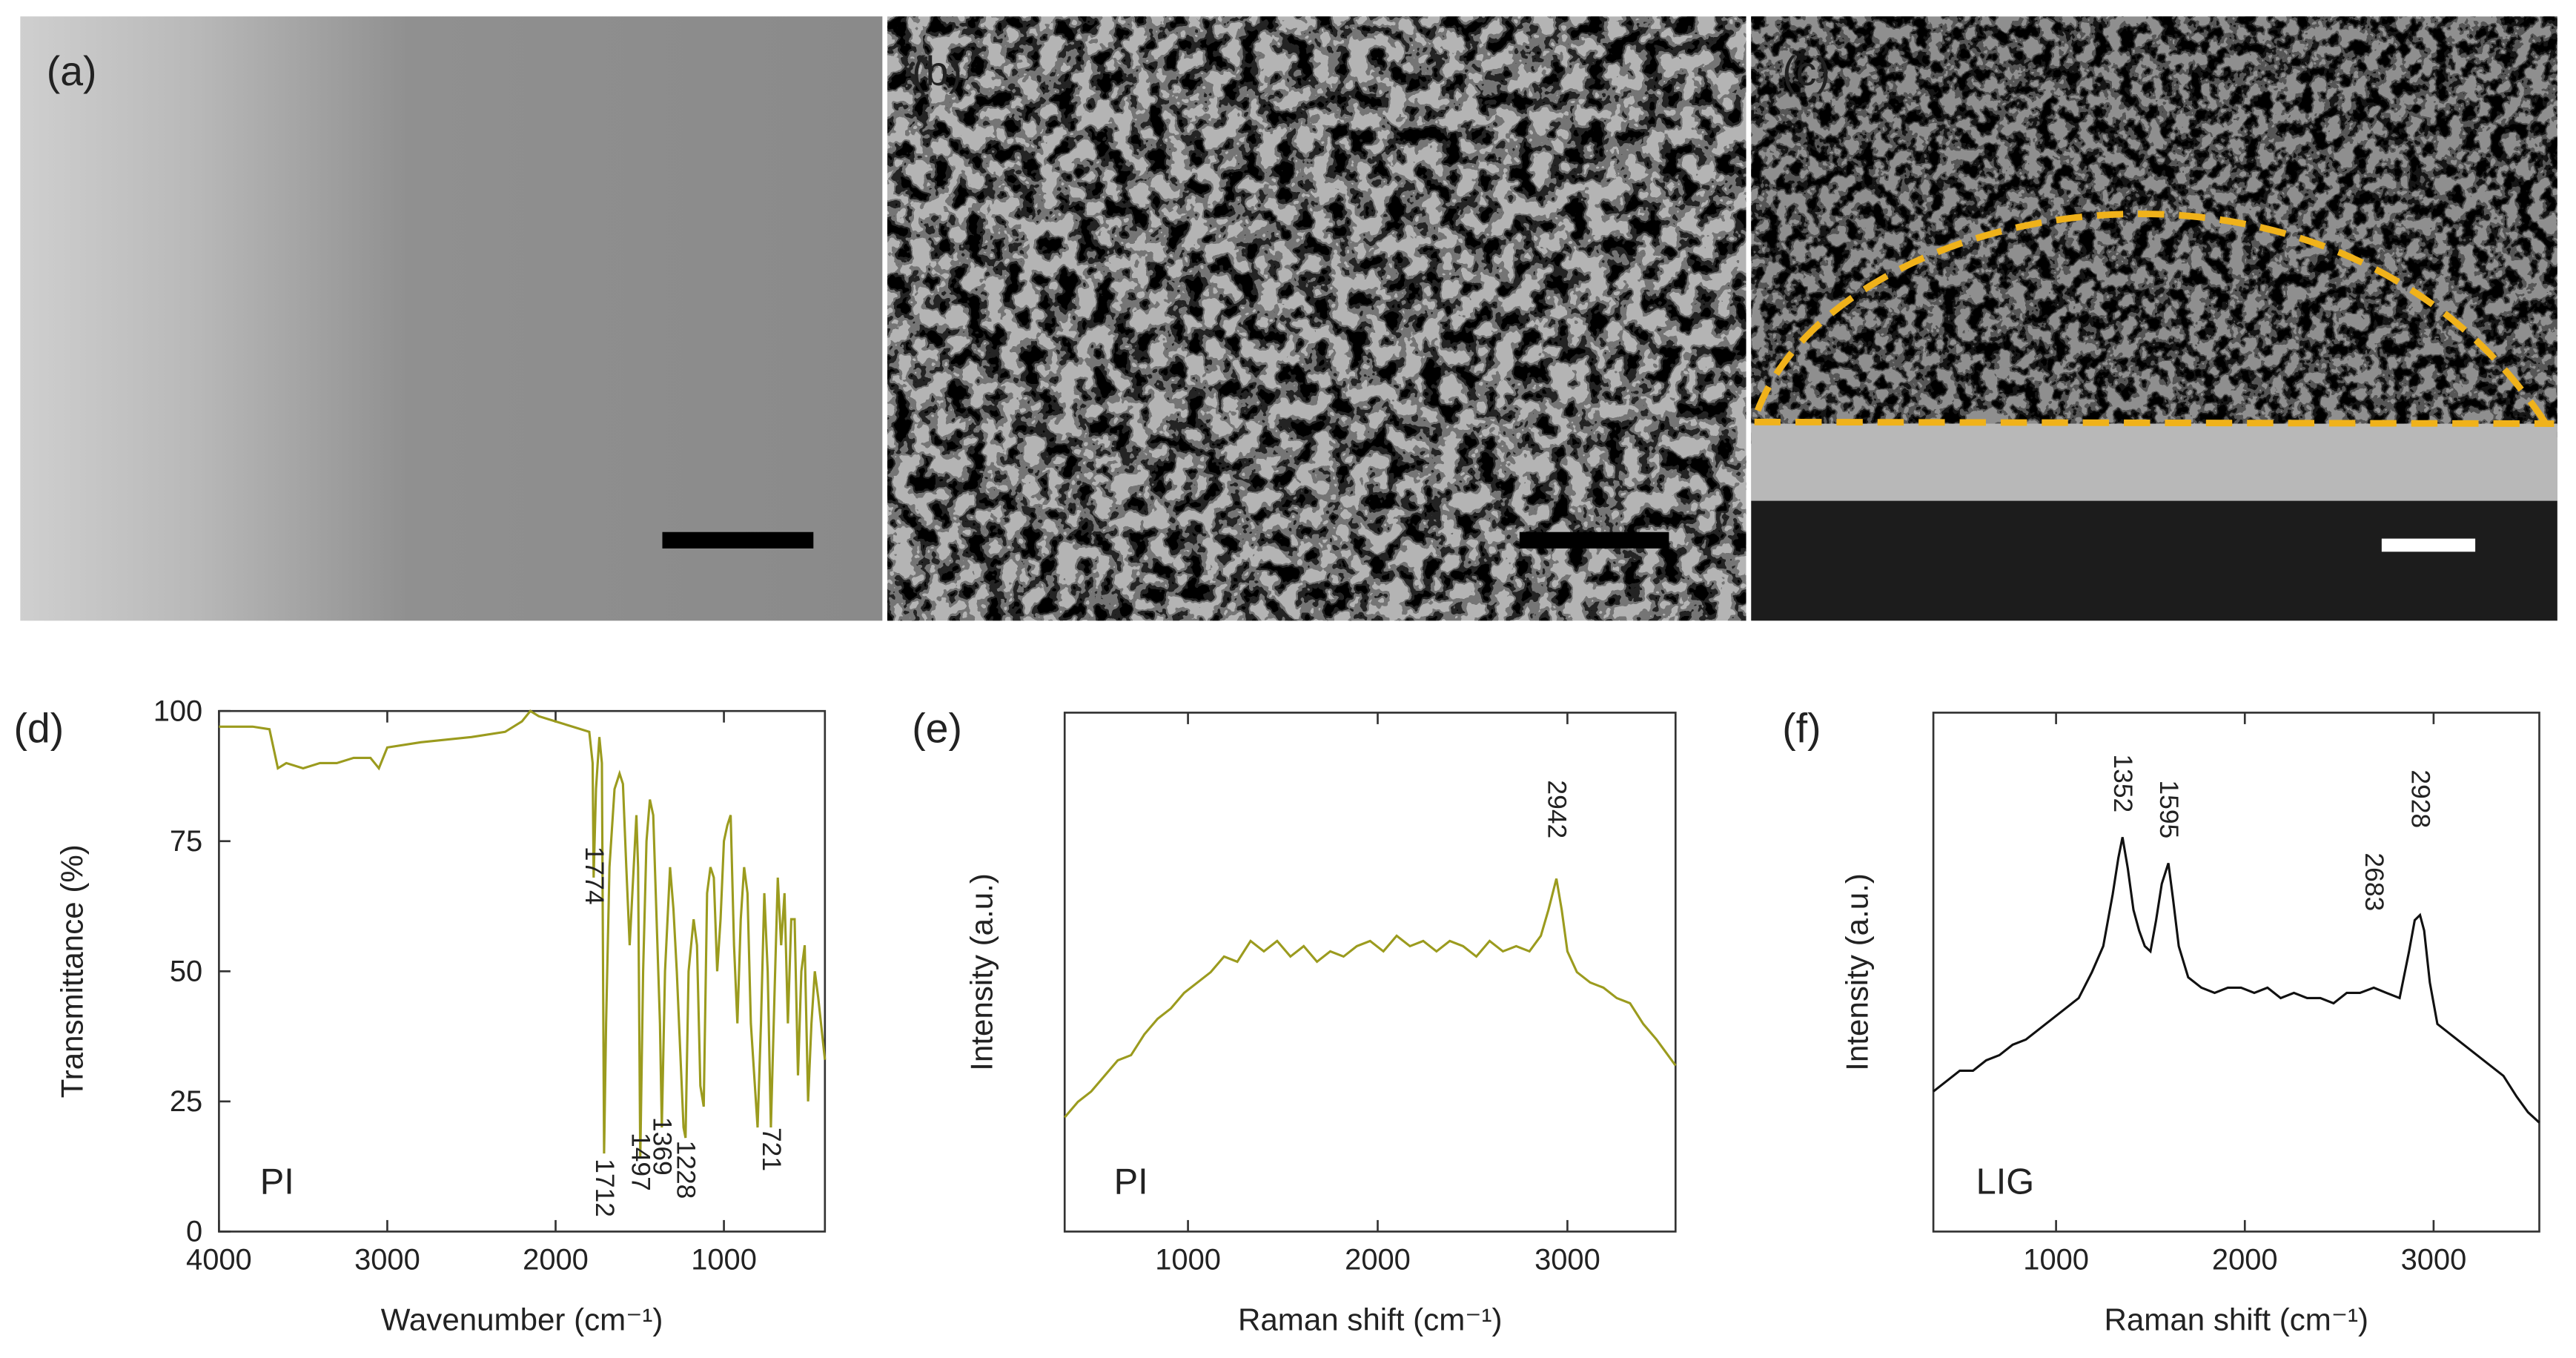 The image size is (2576, 1358). What do you see at coordinates (605, 1188) in the screenshot?
I see `peak-annotation: 1712` at bounding box center [605, 1188].